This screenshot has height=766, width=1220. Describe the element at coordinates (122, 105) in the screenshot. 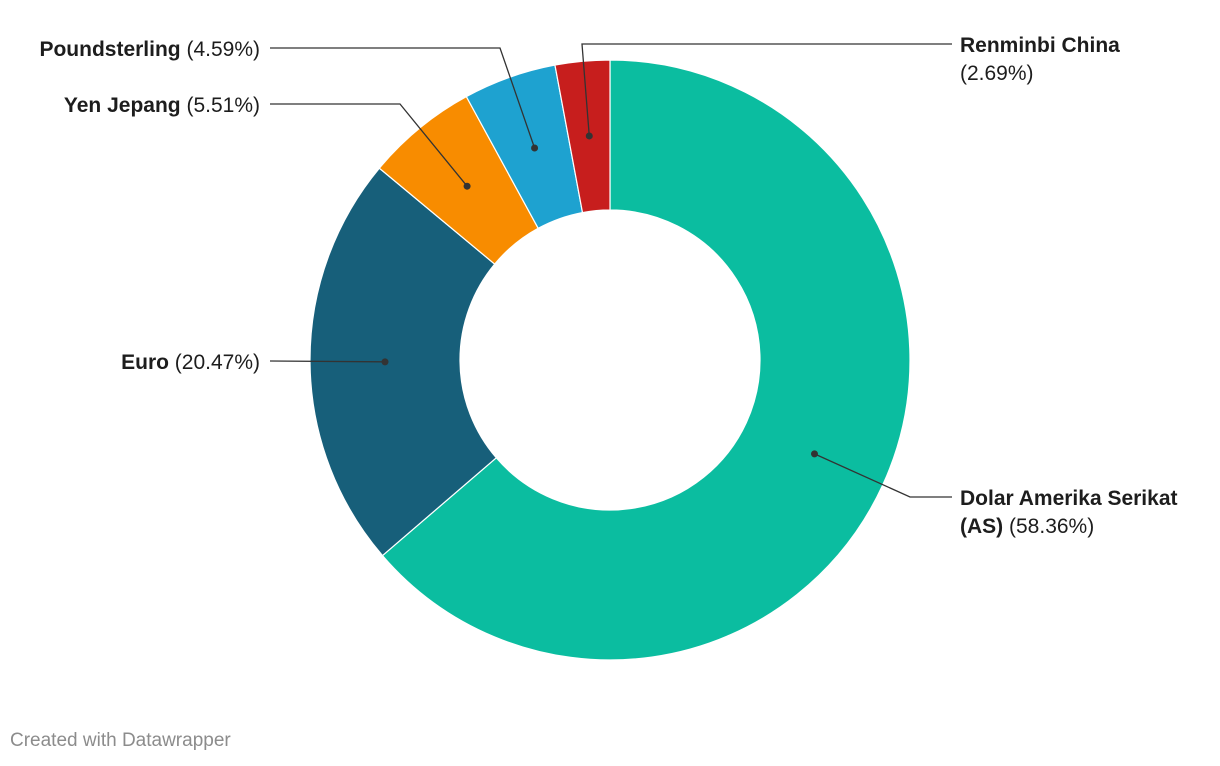

I see `slice-label-name: Yen Jepang` at that location.